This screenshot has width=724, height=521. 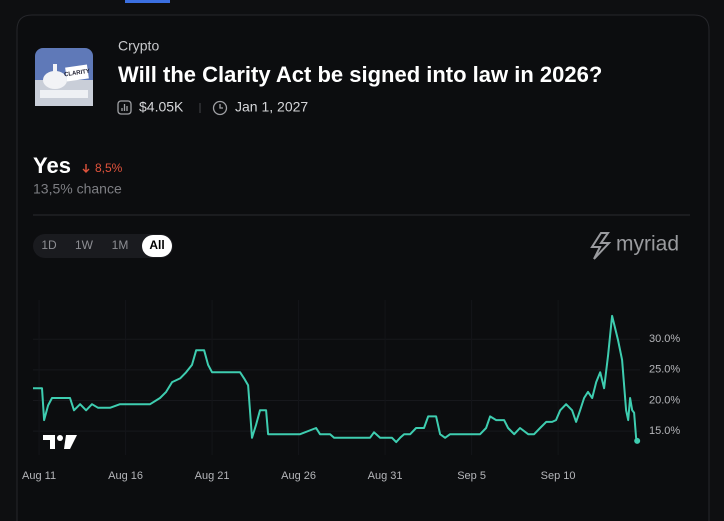 I want to click on range-active, so click(x=157, y=246).